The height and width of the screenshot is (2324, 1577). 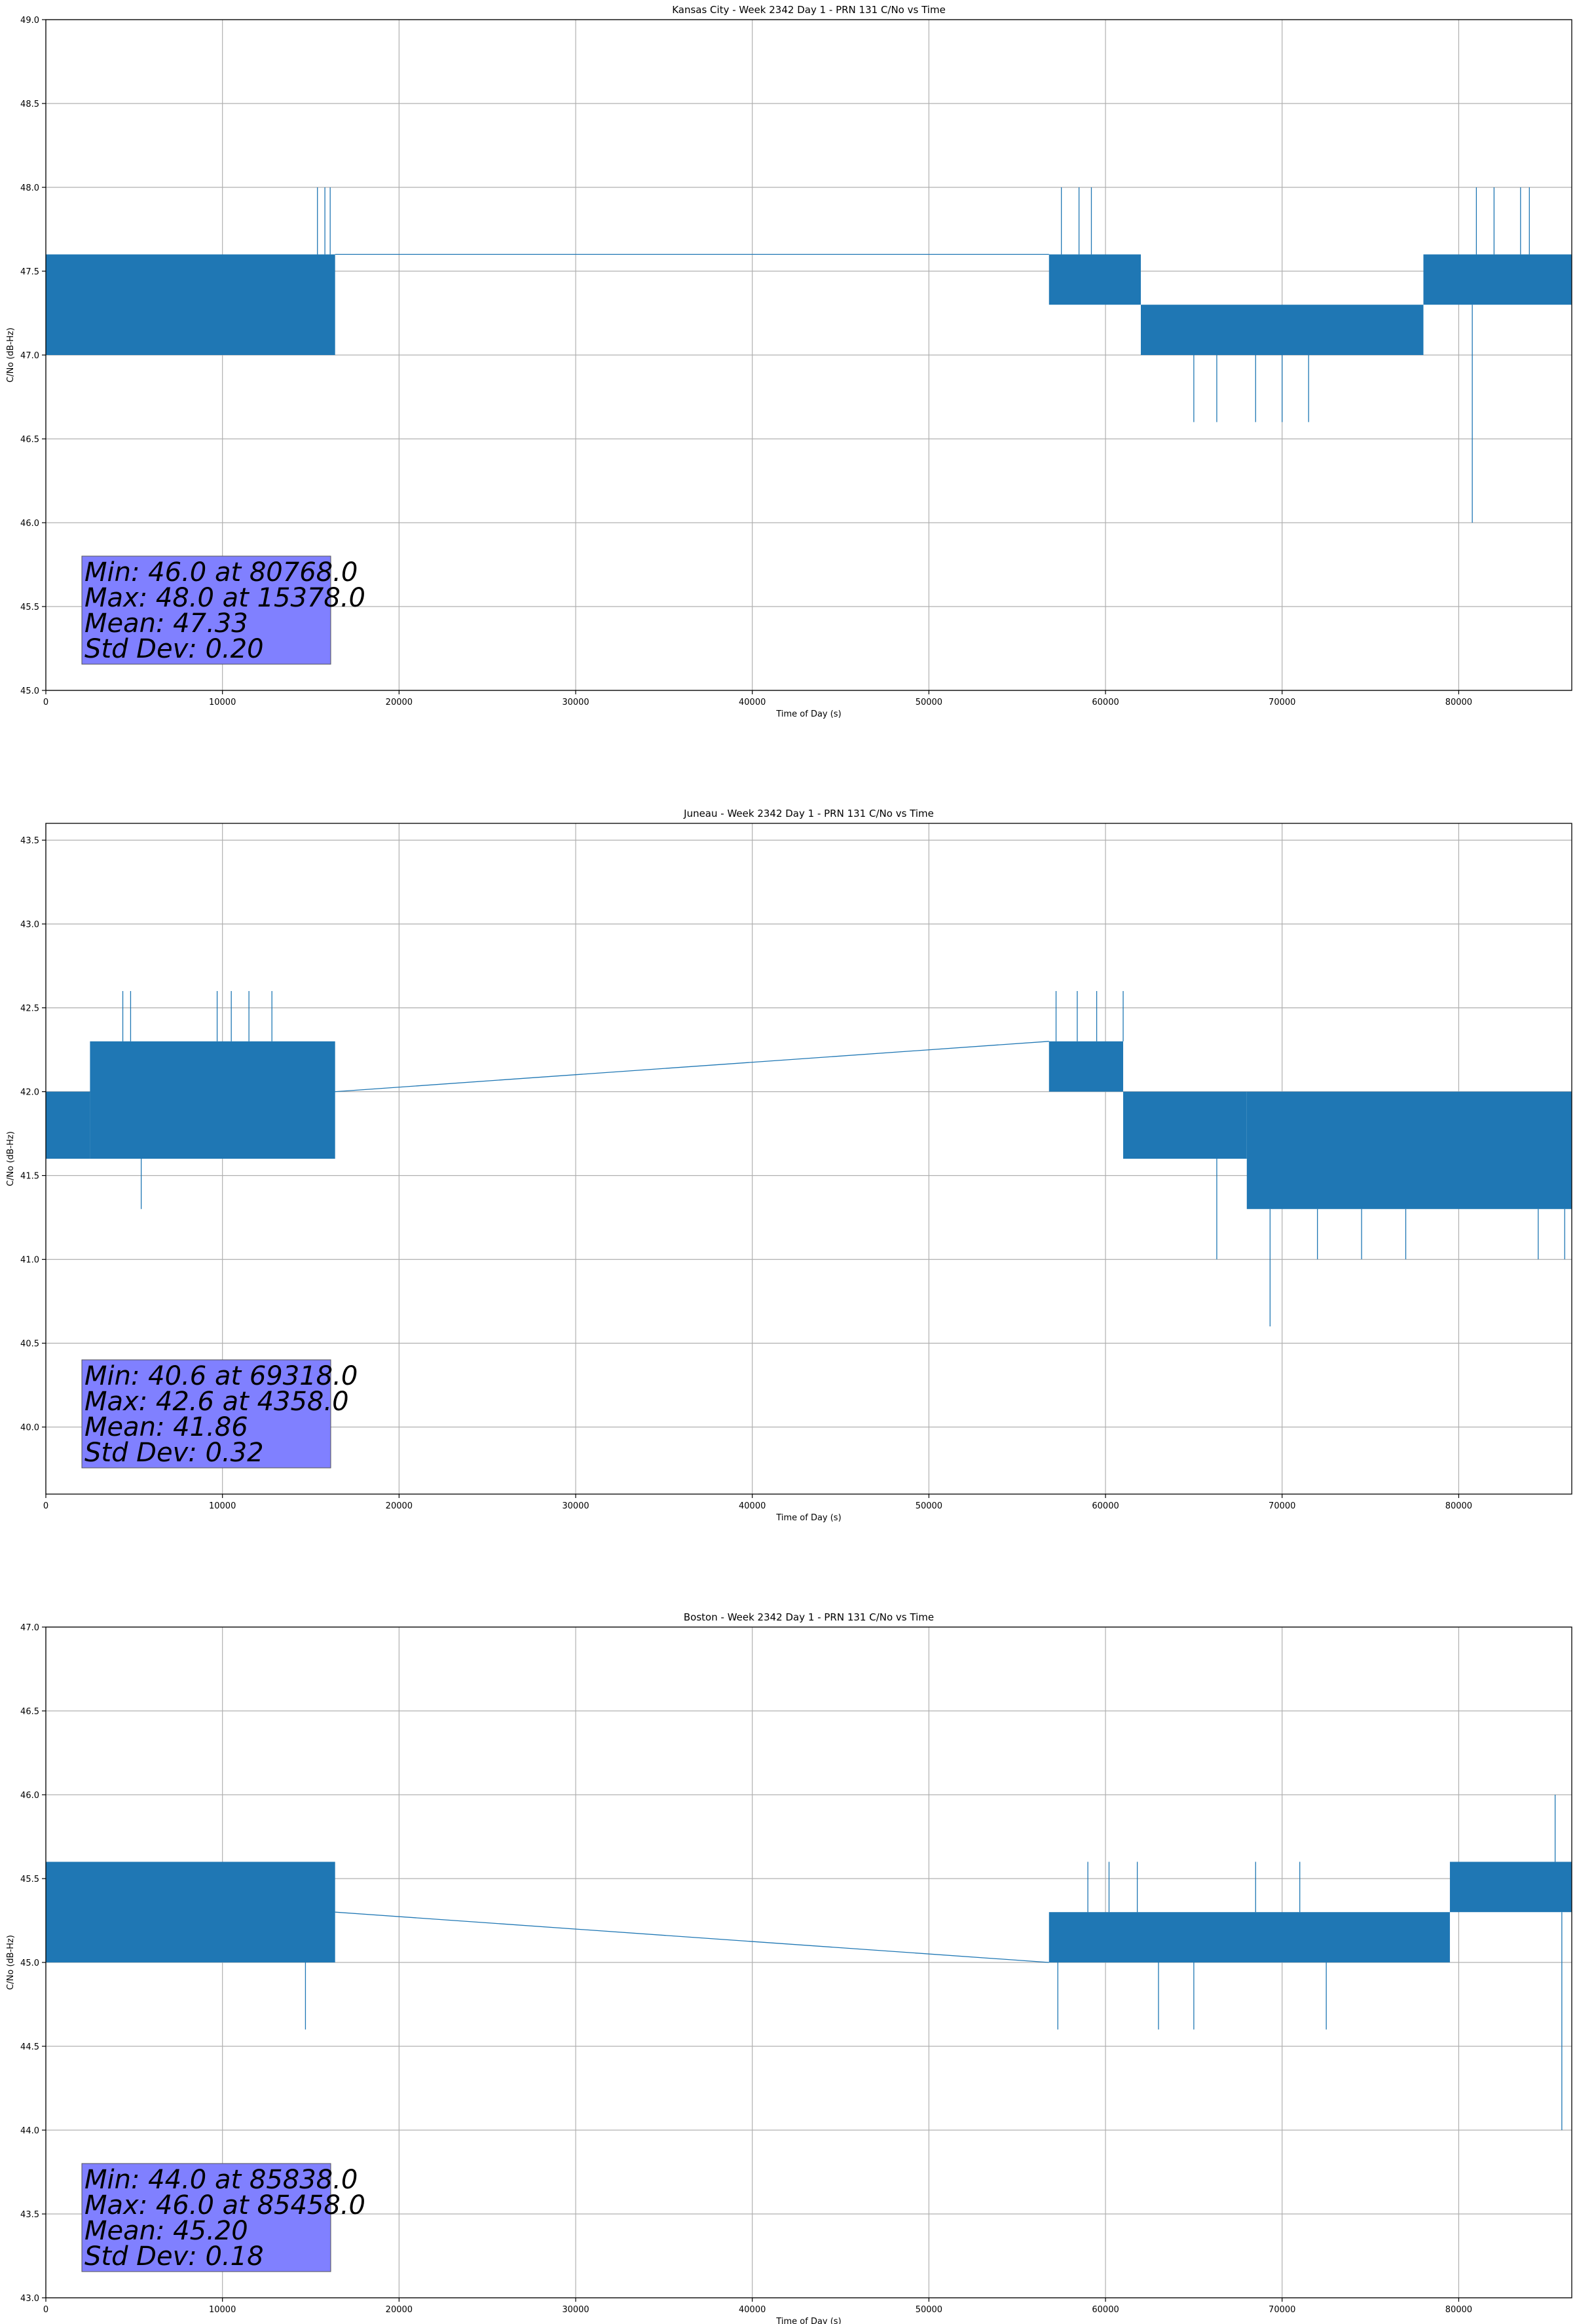 What do you see at coordinates (29, 1963) in the screenshot?
I see `chart-2-ytick-label-4: 45.0` at bounding box center [29, 1963].